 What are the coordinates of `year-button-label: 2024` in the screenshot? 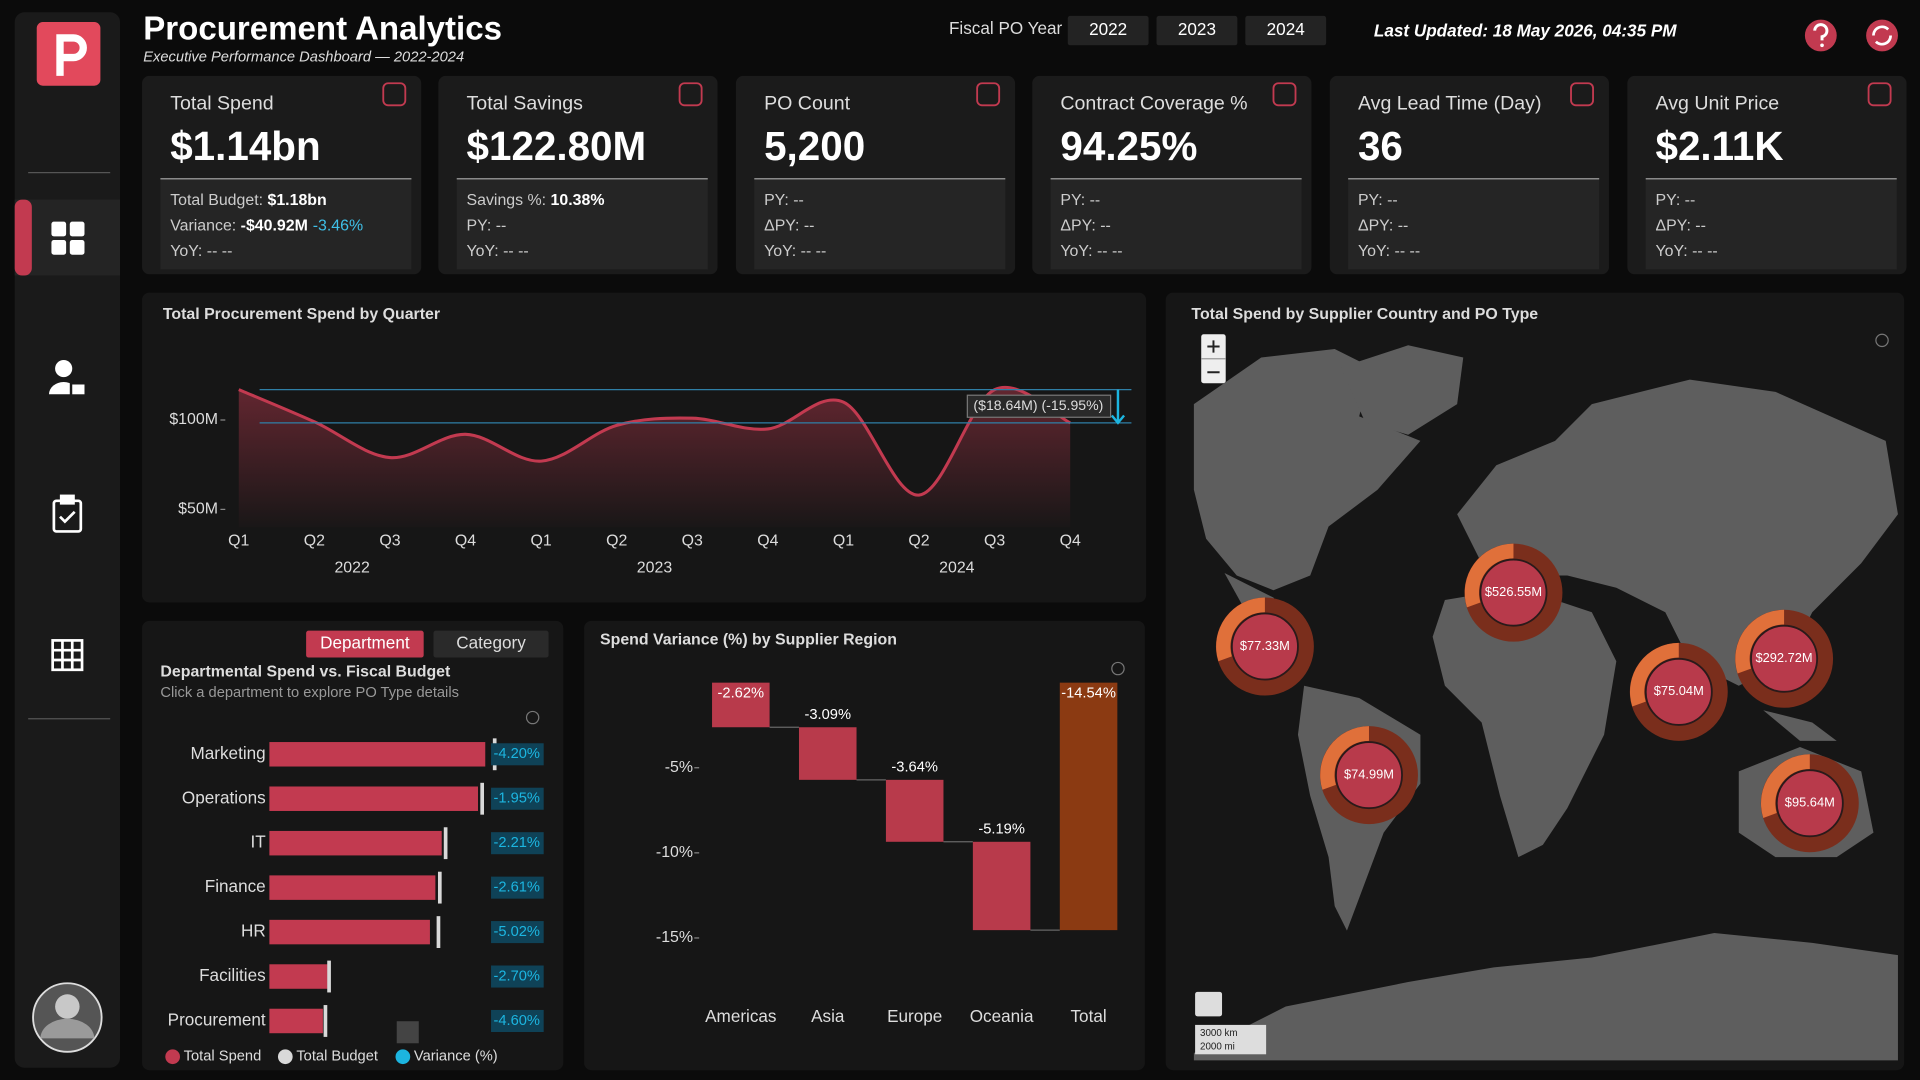 It's located at (1286, 29).